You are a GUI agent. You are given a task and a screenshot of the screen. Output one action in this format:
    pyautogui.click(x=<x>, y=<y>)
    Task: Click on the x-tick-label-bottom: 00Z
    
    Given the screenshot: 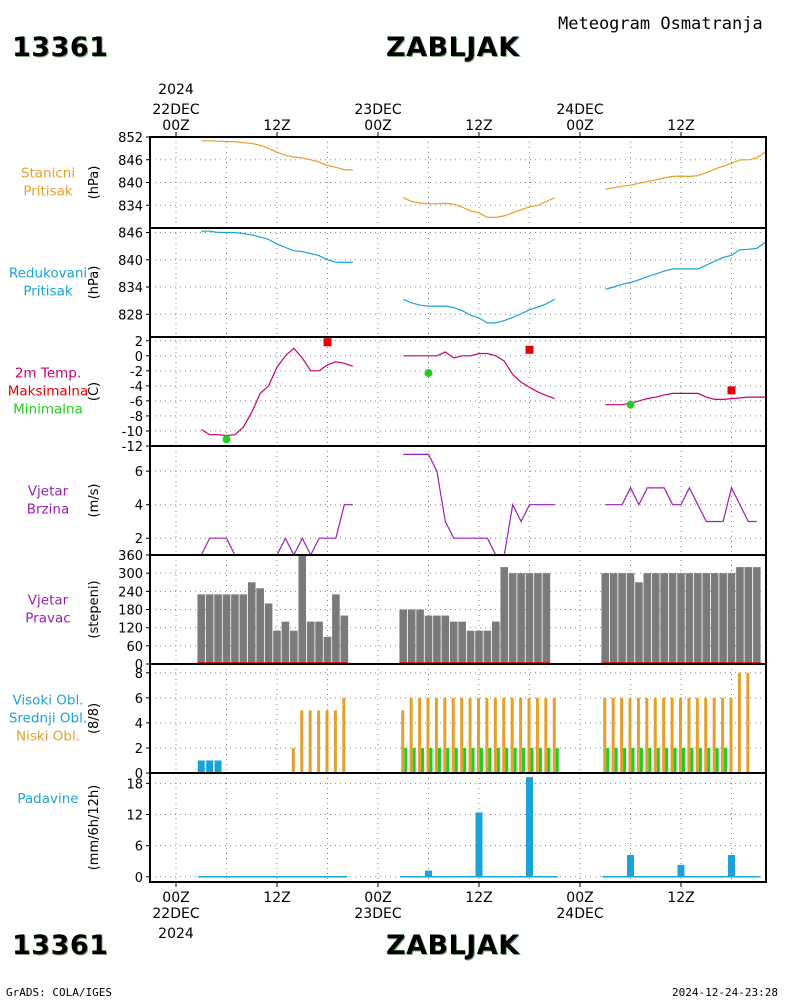 What is the action you would take?
    pyautogui.click(x=579, y=898)
    